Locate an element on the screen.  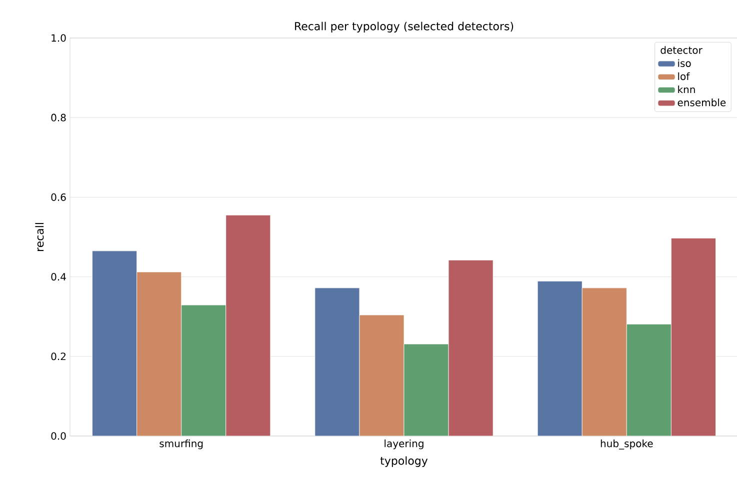
legend-label: iso is located at coordinates (684, 63).